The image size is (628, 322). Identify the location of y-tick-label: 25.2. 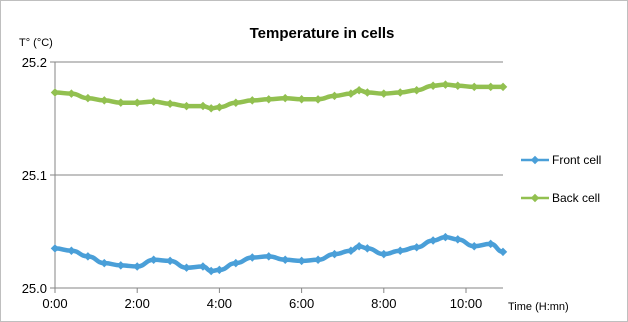
(34, 62).